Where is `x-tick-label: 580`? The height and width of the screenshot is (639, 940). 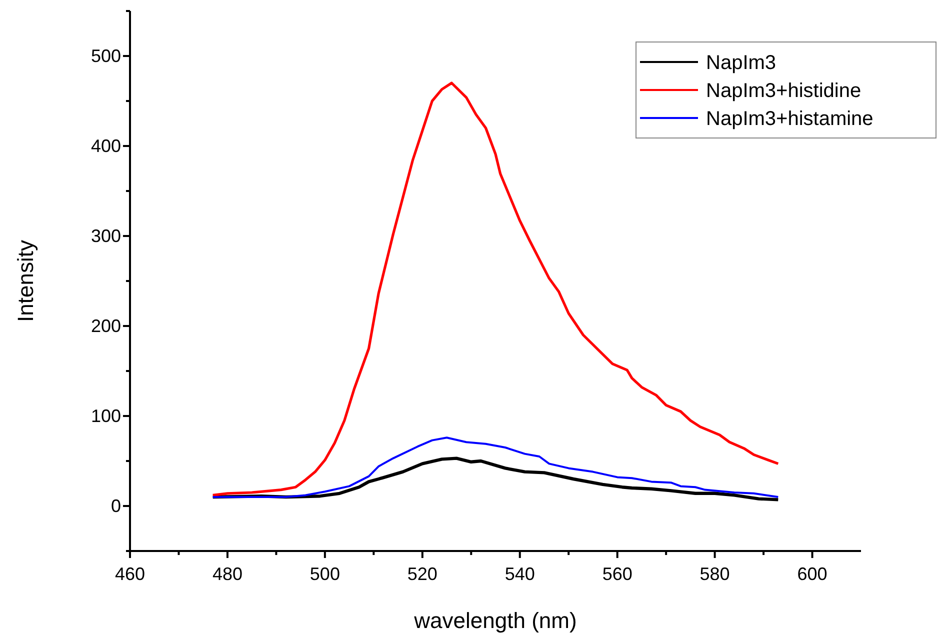 x-tick-label: 580 is located at coordinates (715, 574).